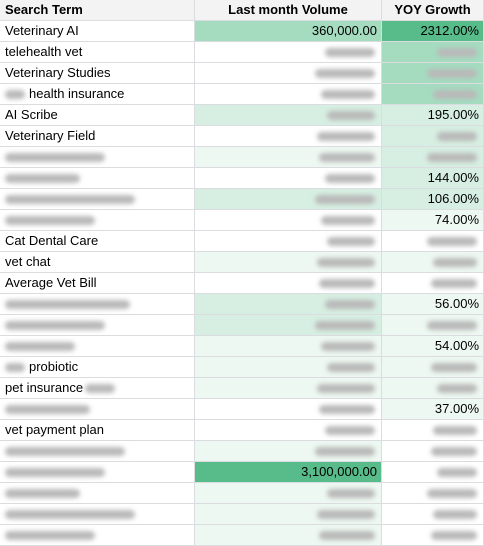  Describe the element at coordinates (433, 409) in the screenshot. I see `cell-yoy-growth: 37.00%` at that location.